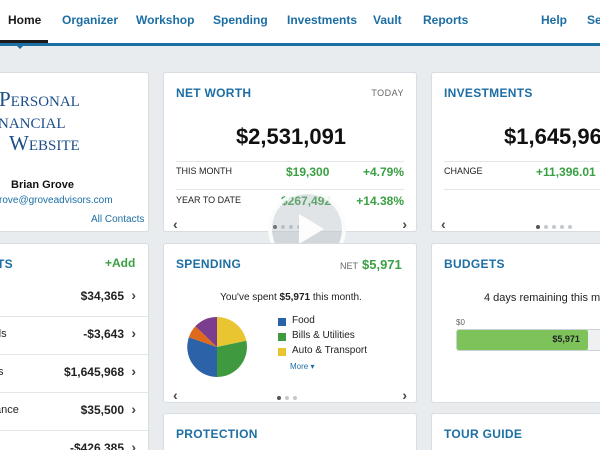 This screenshot has width=600, height=450. Describe the element at coordinates (488, 93) in the screenshot. I see `investments-title: INVESTMENTS` at that location.